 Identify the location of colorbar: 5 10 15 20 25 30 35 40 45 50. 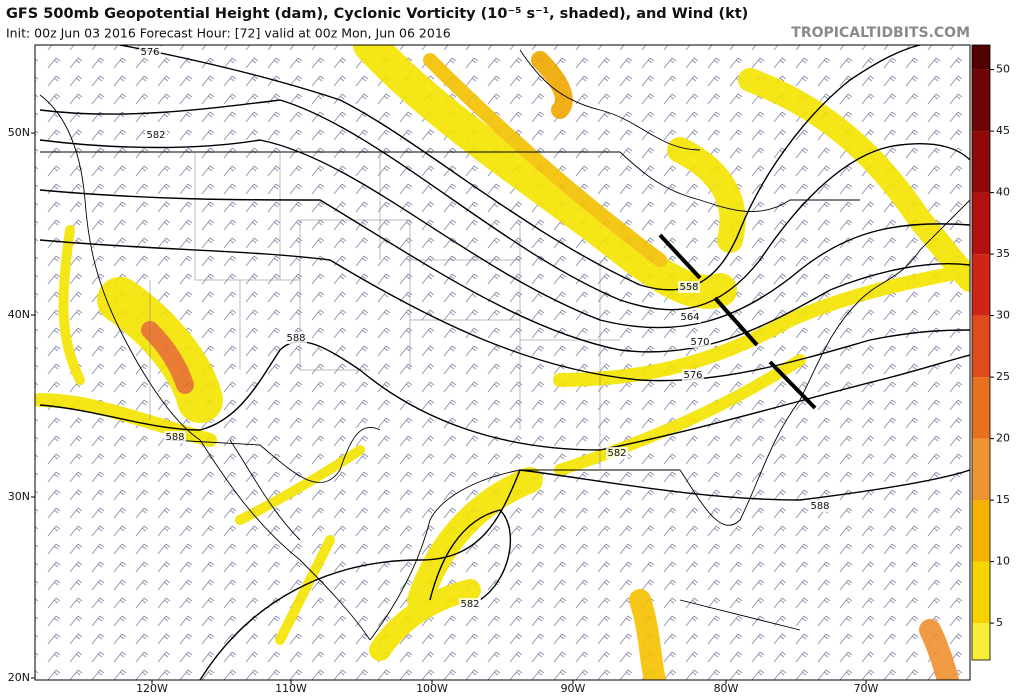
(990, 352).